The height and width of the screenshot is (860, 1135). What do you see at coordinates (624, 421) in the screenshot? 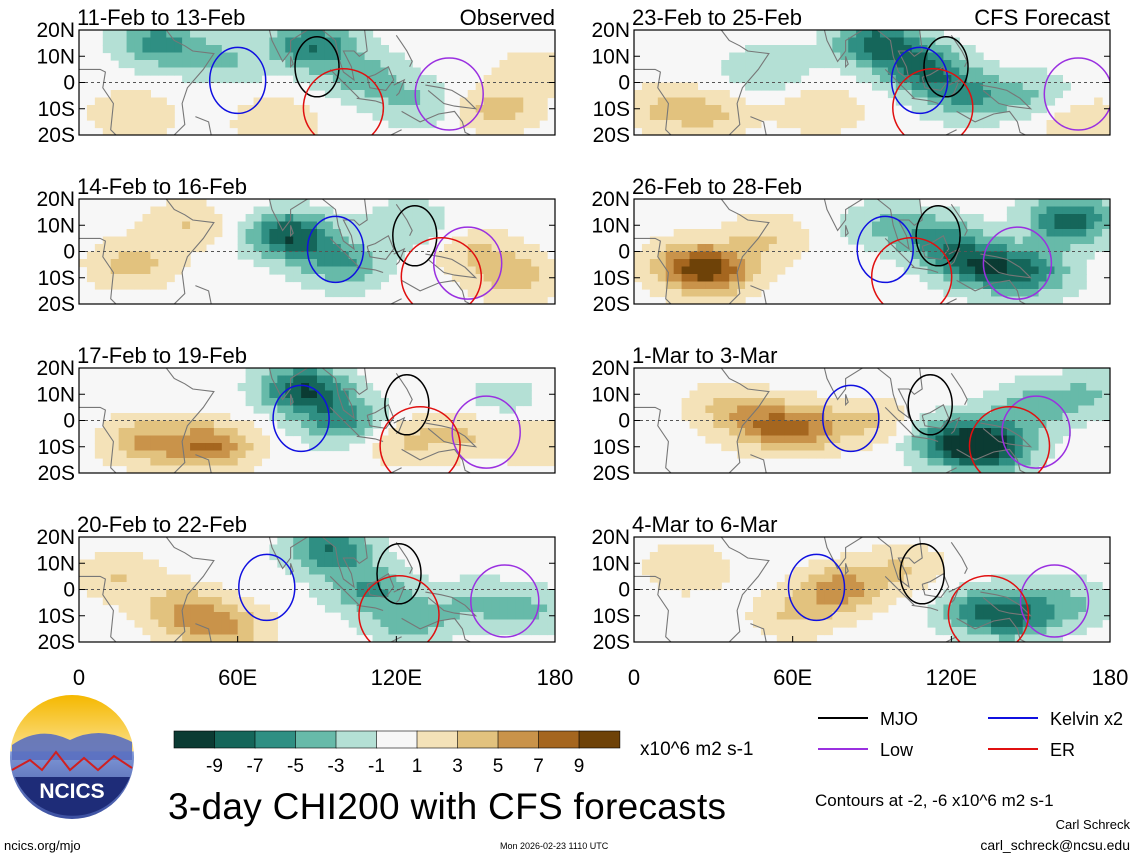
I see `lat-label: 0` at bounding box center [624, 421].